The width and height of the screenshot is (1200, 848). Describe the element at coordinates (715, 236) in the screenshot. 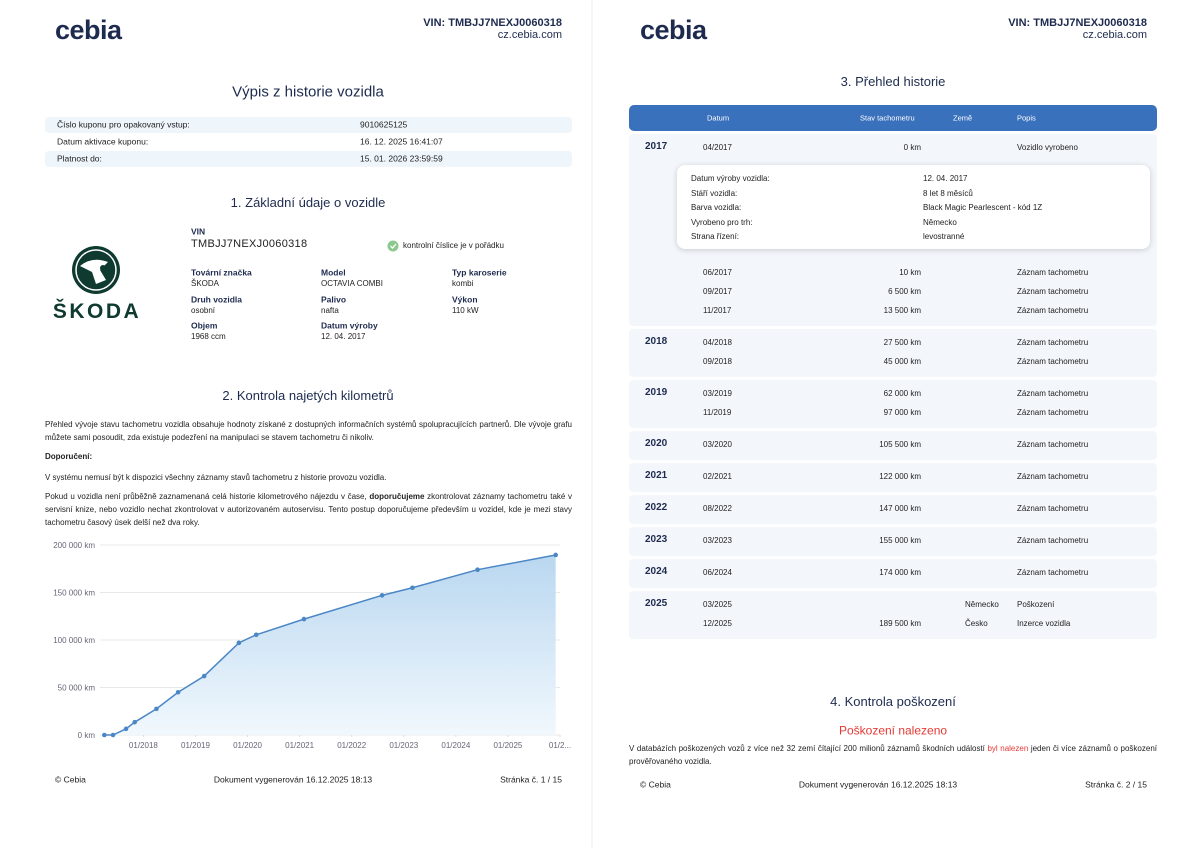

I see `detail-label: Strana řízení:` at that location.